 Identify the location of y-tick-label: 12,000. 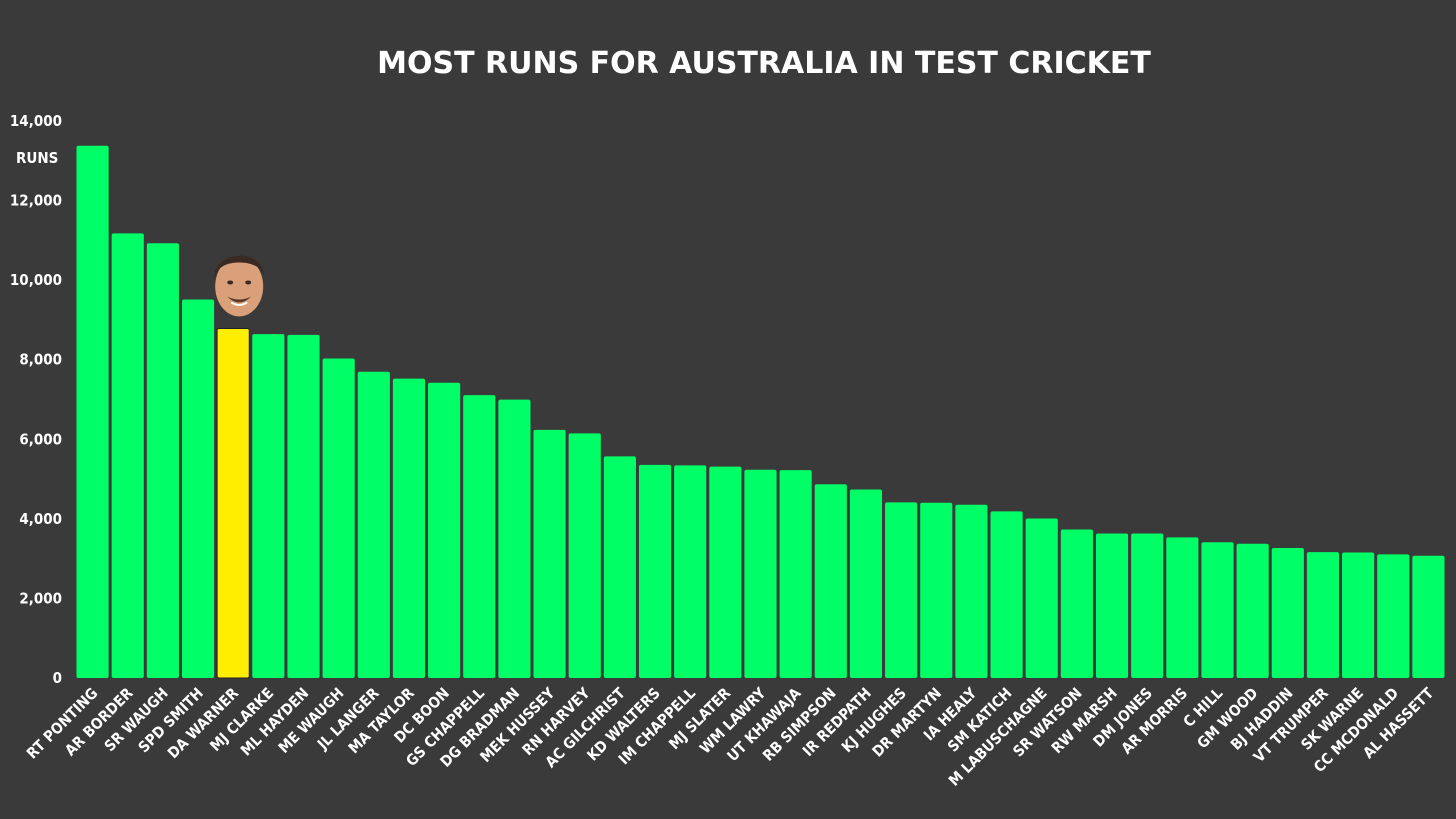
(36, 201).